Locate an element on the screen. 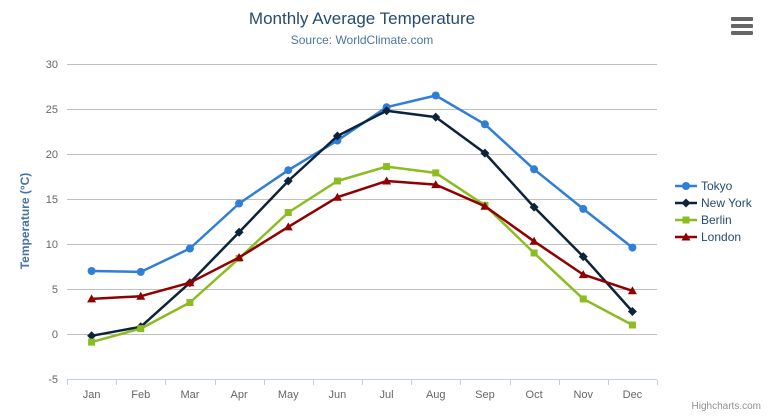 Image resolution: width=769 pixels, height=416 pixels. x-tick-label: May is located at coordinates (288, 395).